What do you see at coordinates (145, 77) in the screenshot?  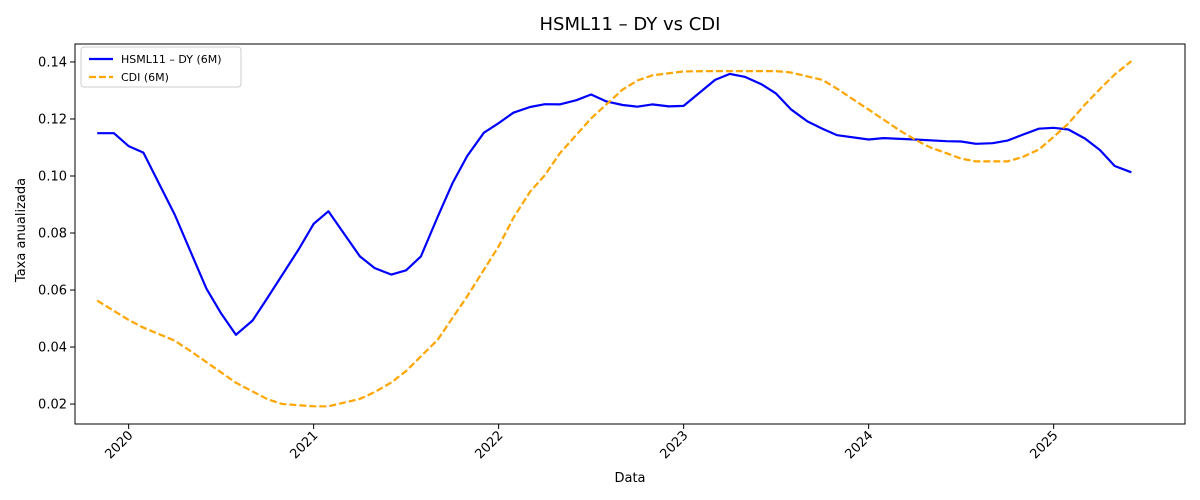 I see `legend-label: CDI (6M)` at bounding box center [145, 77].